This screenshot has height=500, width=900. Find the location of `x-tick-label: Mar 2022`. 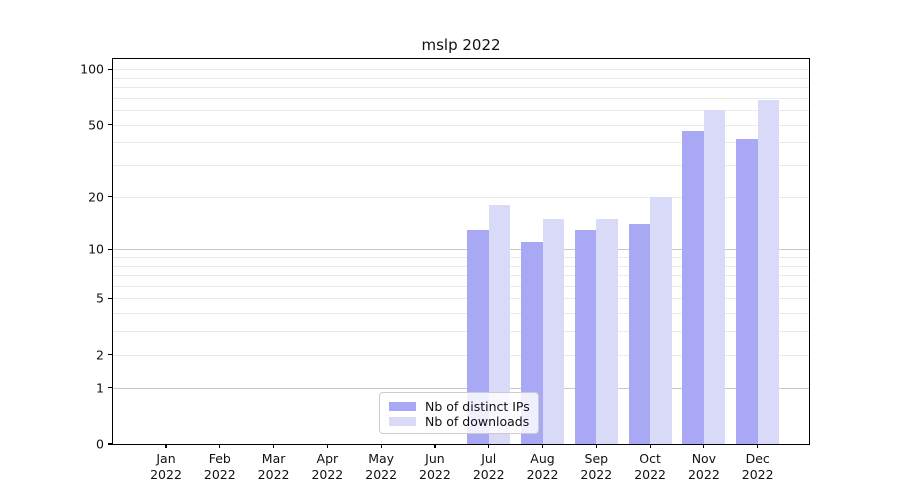

x-tick-label: Mar 2022 is located at coordinates (273, 466).